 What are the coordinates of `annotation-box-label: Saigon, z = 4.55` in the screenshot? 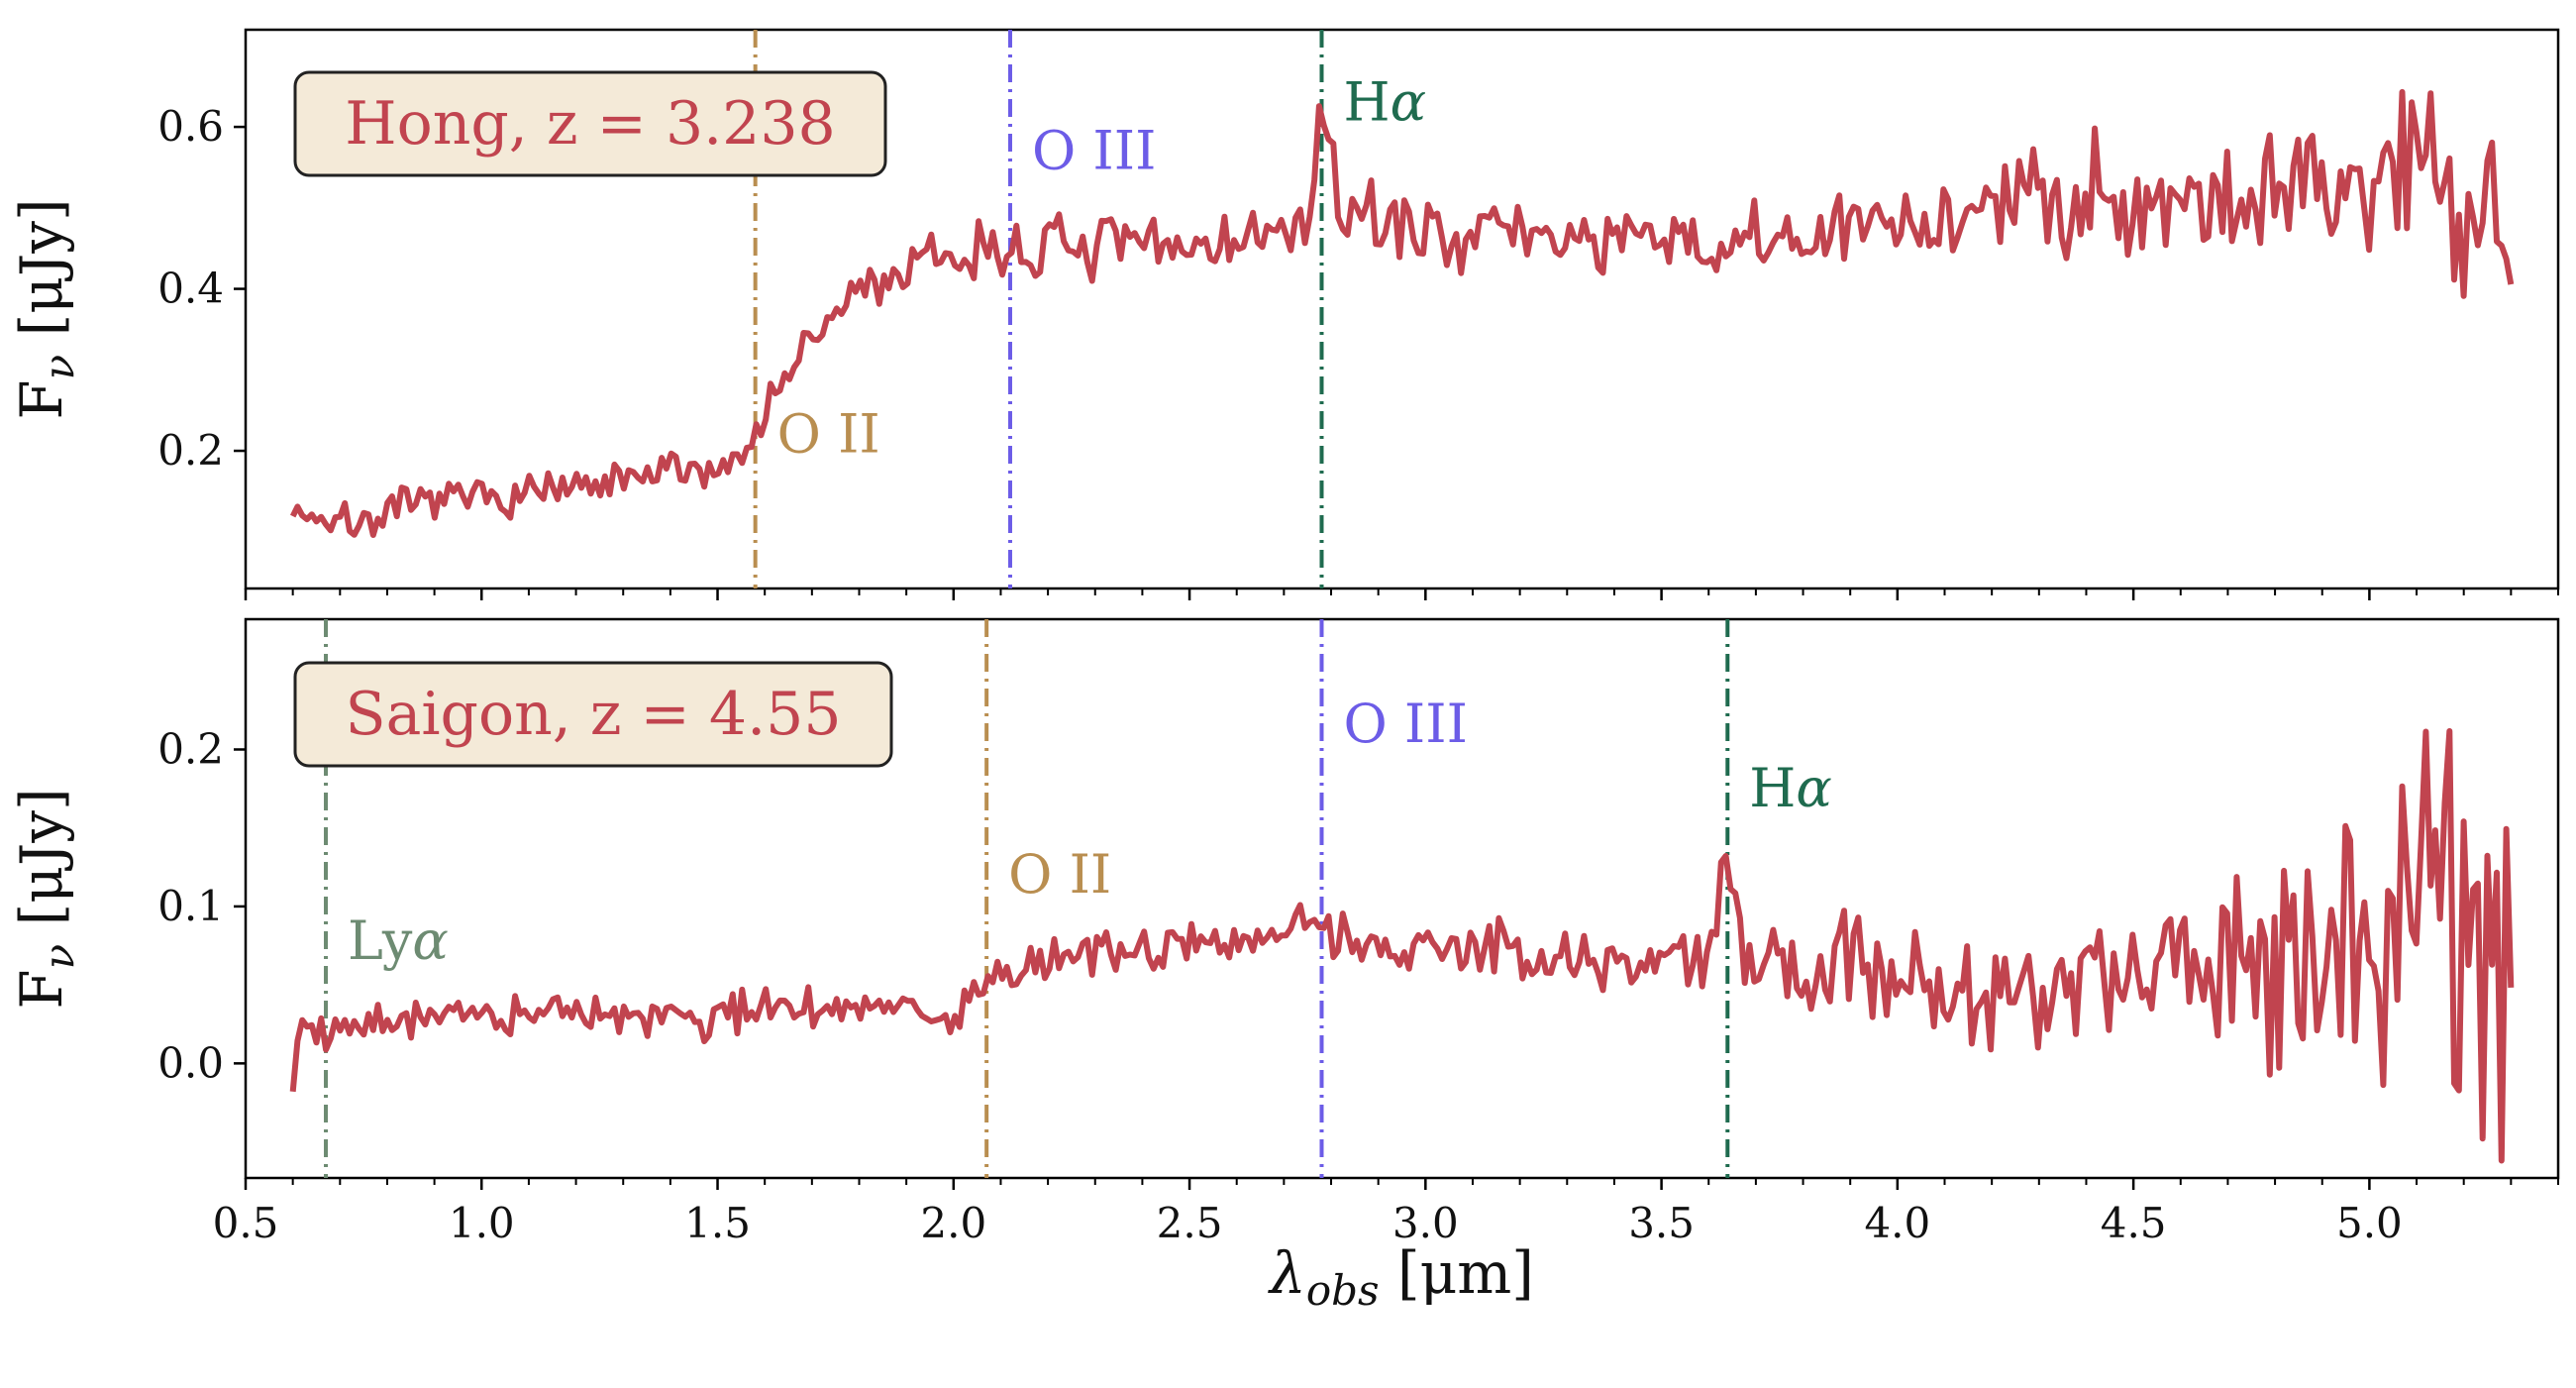 It's located at (593, 715).